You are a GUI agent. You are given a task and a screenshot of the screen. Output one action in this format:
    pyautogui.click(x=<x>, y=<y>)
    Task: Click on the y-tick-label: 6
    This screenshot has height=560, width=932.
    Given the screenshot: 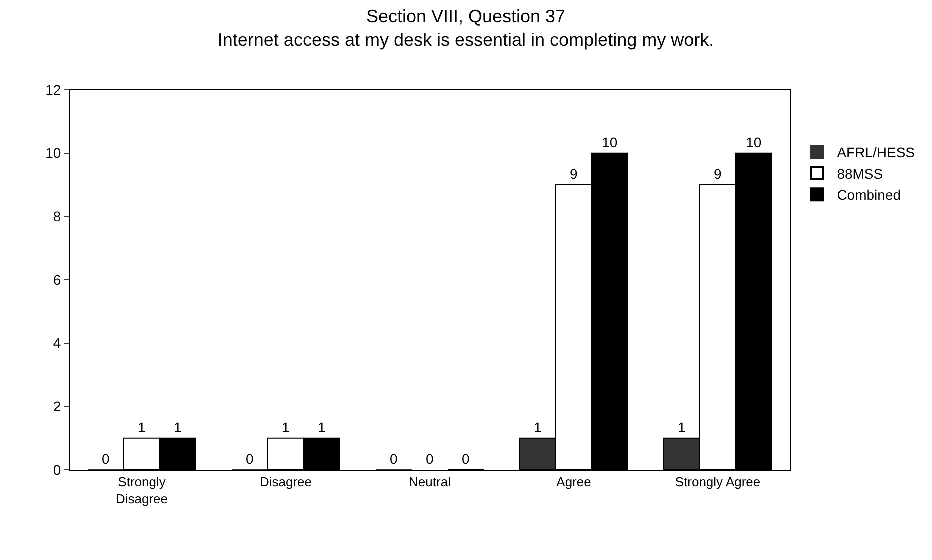 What is the action you would take?
    pyautogui.click(x=57, y=280)
    